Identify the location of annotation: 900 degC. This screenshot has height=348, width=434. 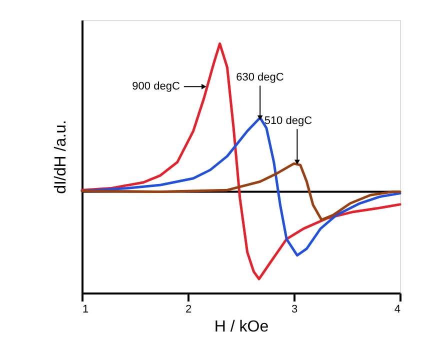
(156, 86).